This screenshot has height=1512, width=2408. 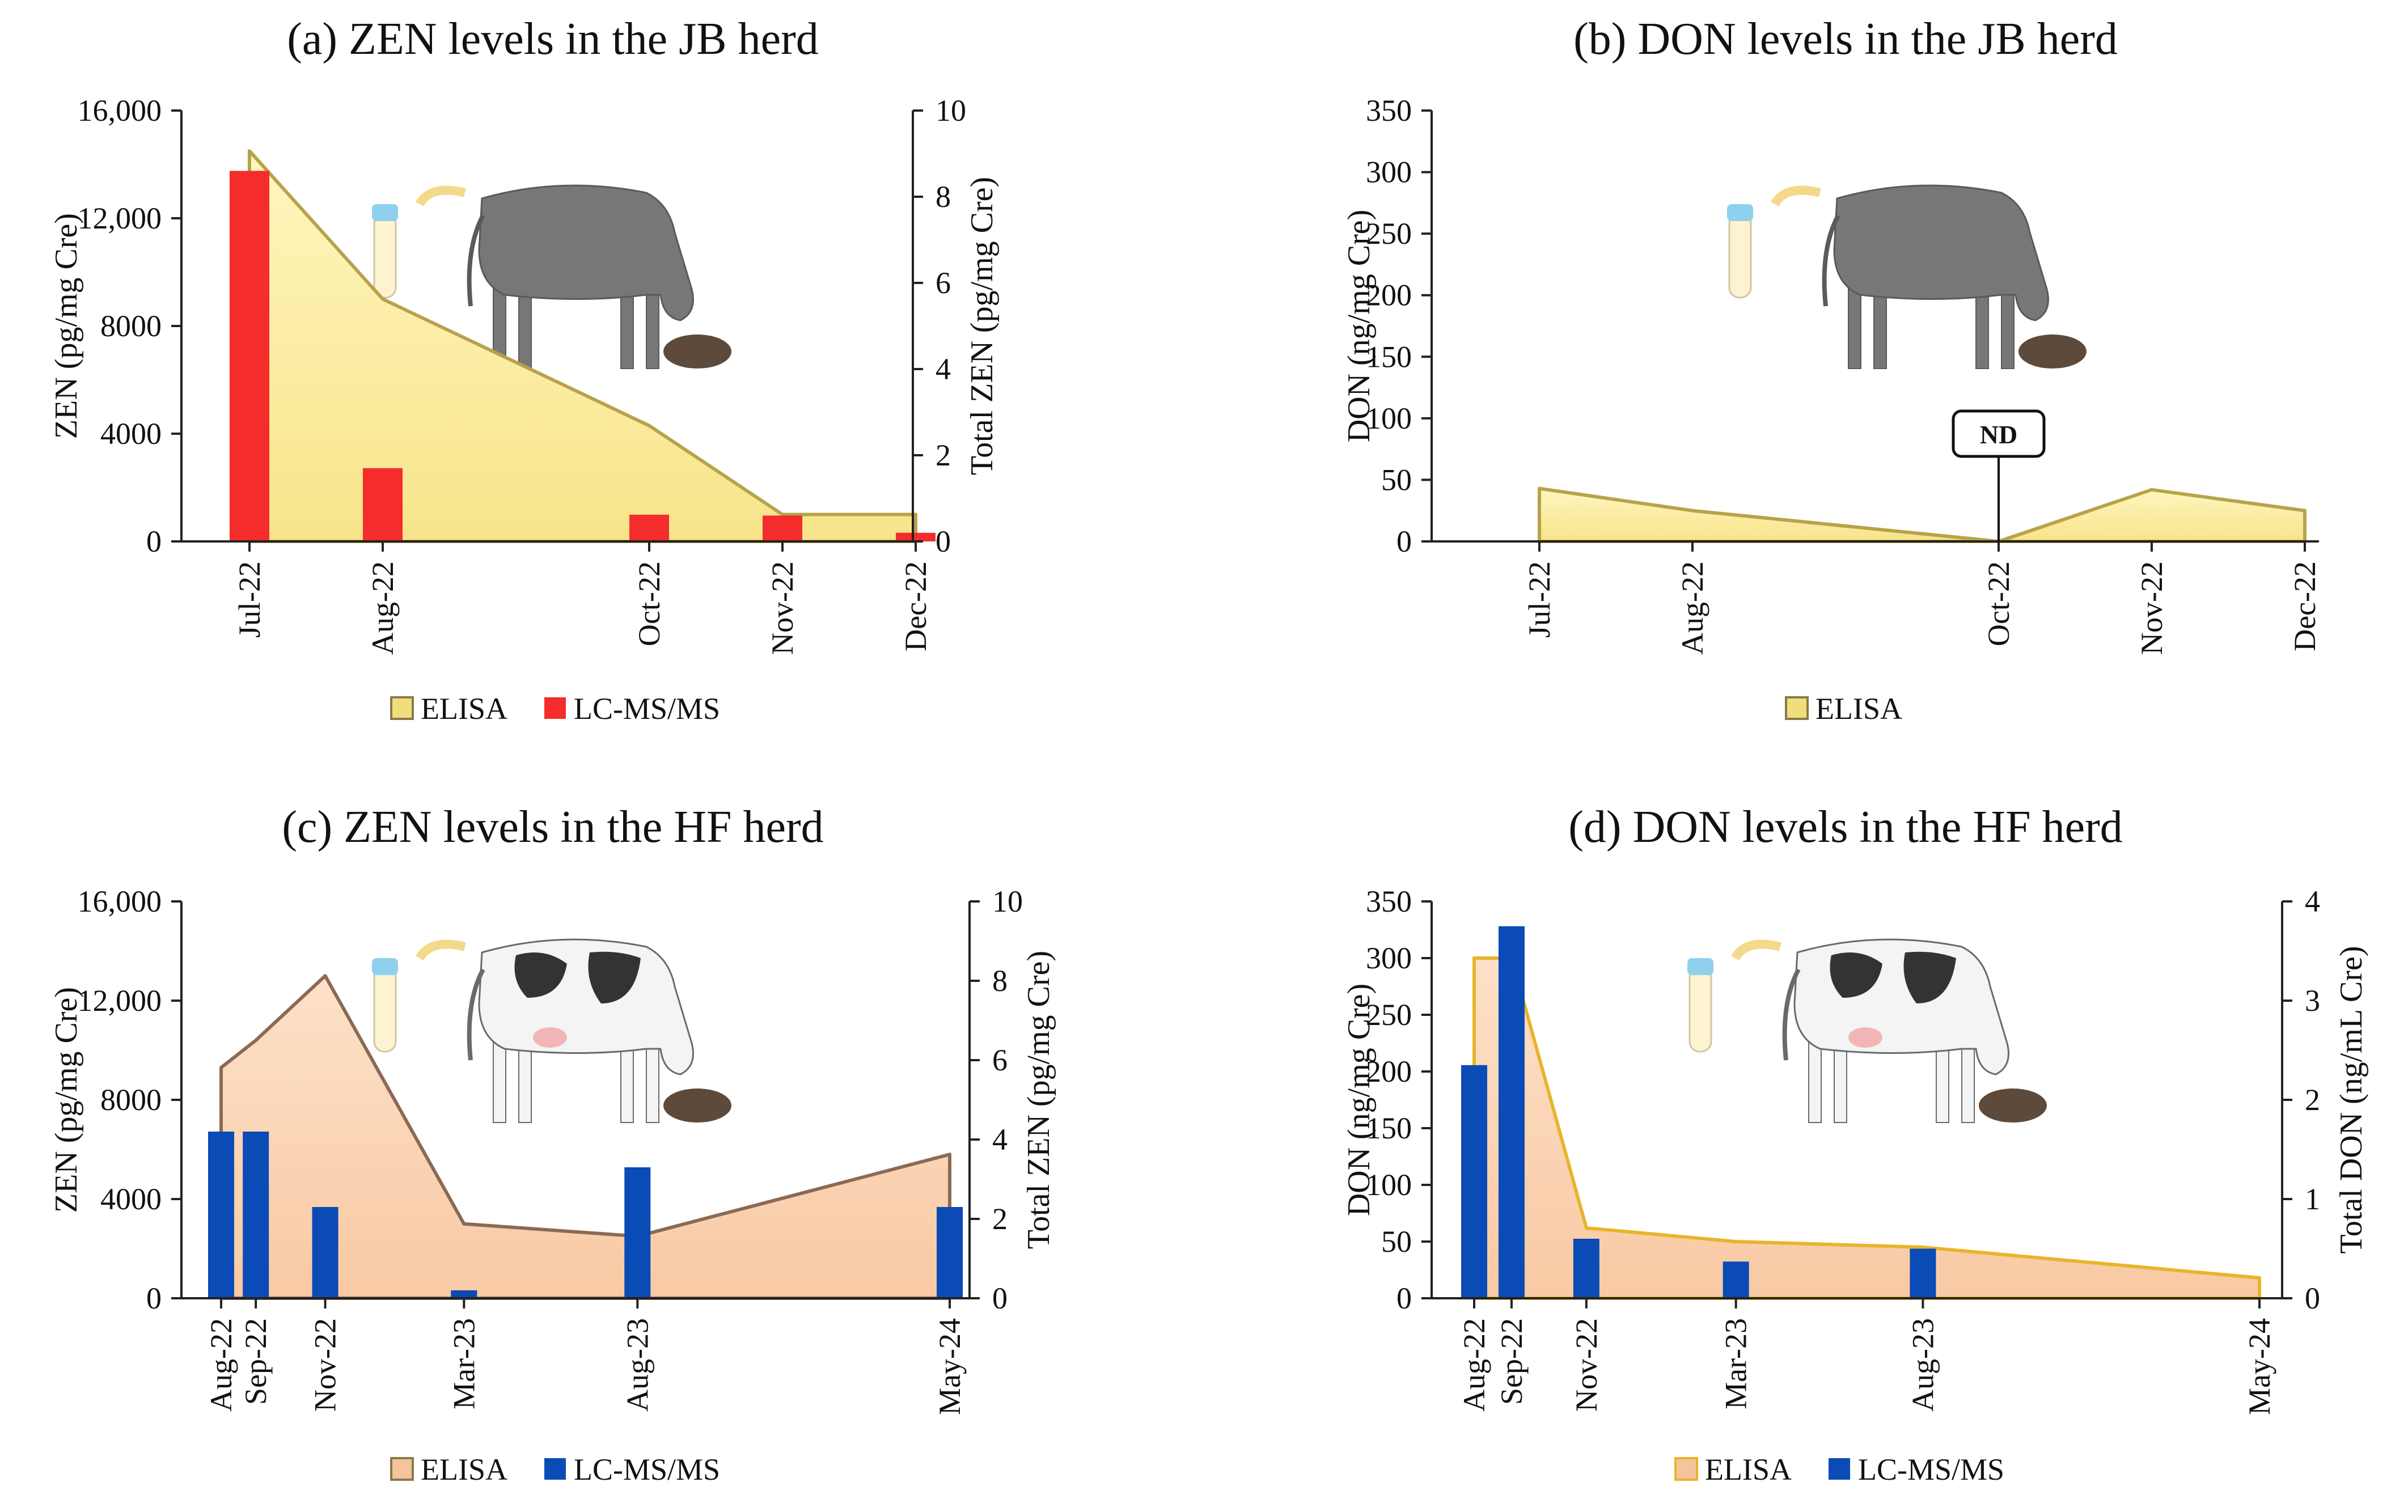 What do you see at coordinates (1845, 827) in the screenshot?
I see `chart-title: (d) DON levels in the HF herd` at bounding box center [1845, 827].